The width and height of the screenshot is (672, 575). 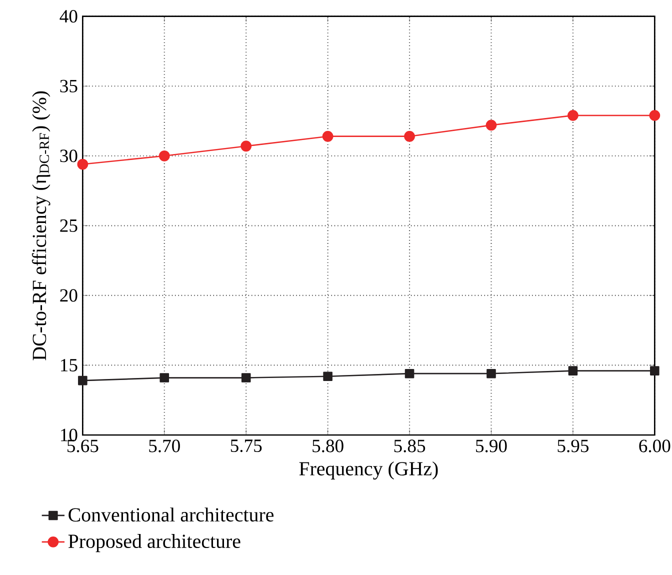 What do you see at coordinates (368, 470) in the screenshot?
I see `x-axis-title: Frequency (GHz)` at bounding box center [368, 470].